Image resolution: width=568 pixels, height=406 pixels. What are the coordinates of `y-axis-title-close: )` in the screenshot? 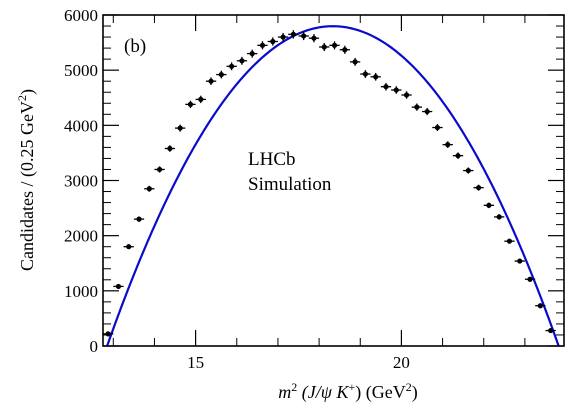 It's located at (27, 92).